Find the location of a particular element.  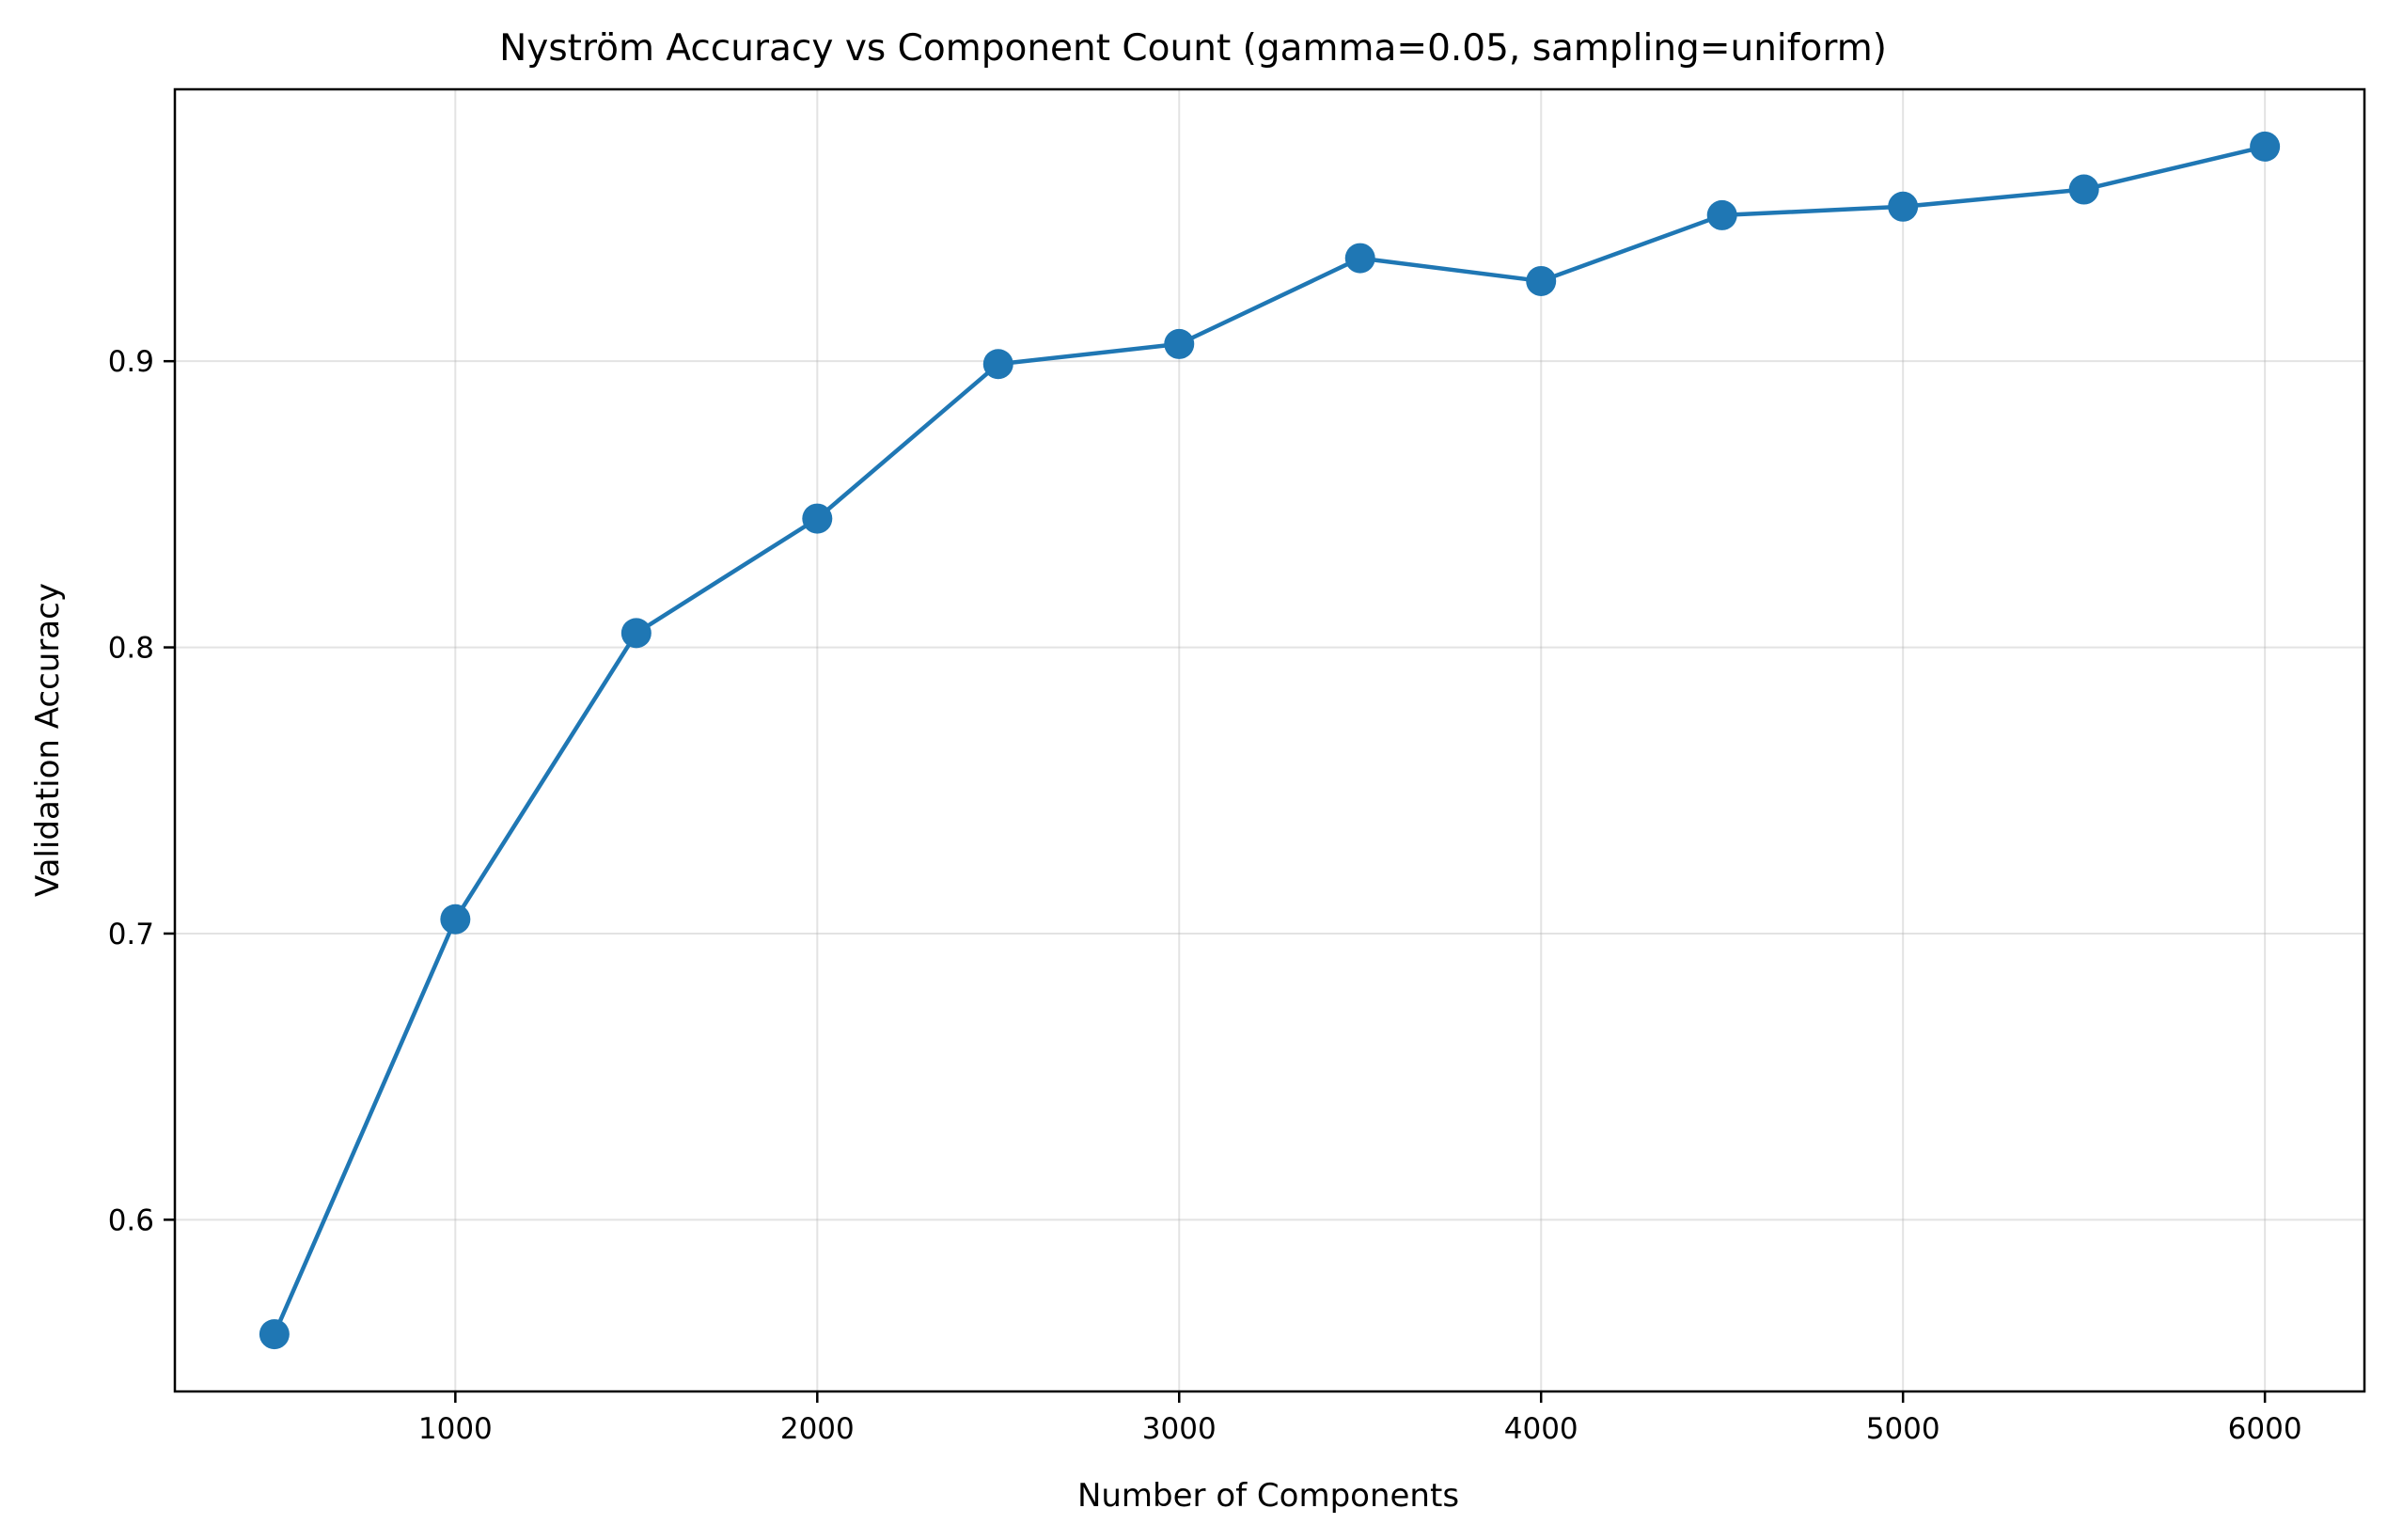

x-tick-label: 3000 is located at coordinates (1179, 1429).